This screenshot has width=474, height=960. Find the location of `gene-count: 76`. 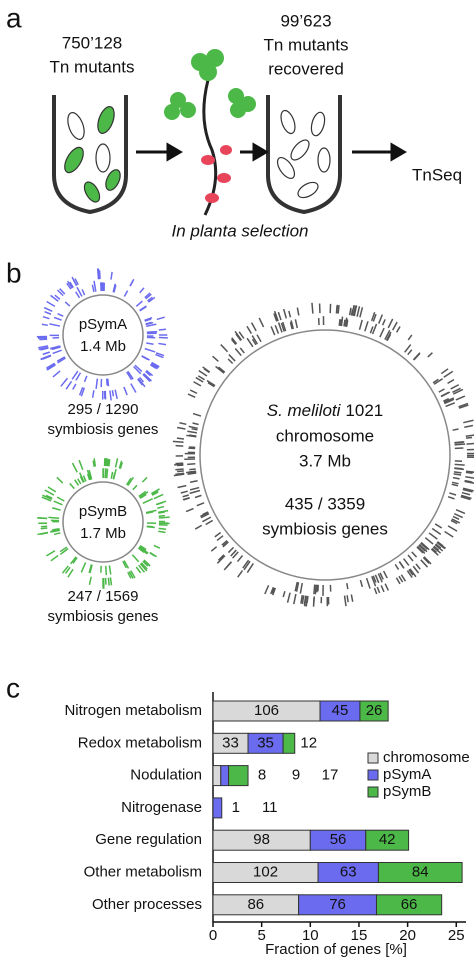

gene-count: 76 is located at coordinates (337, 904).